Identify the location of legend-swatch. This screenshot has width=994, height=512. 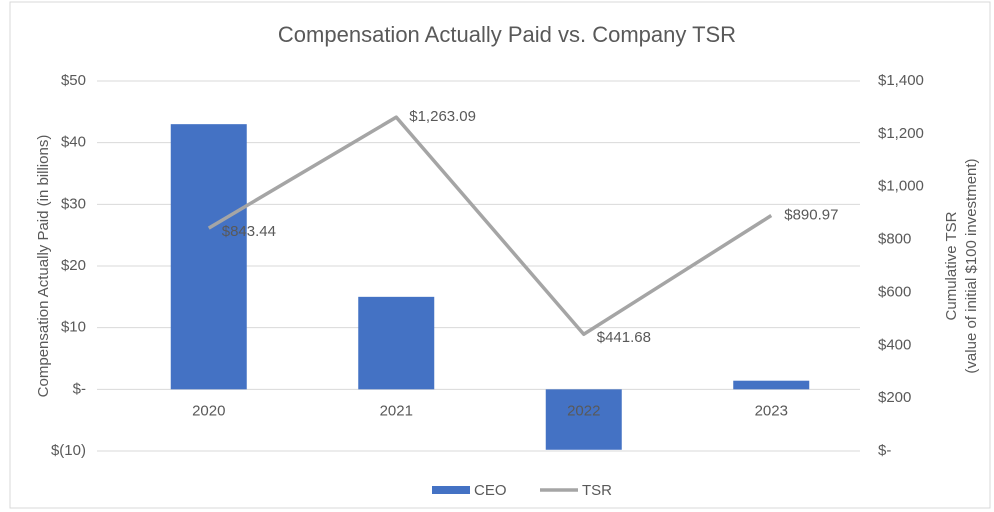
(451, 490).